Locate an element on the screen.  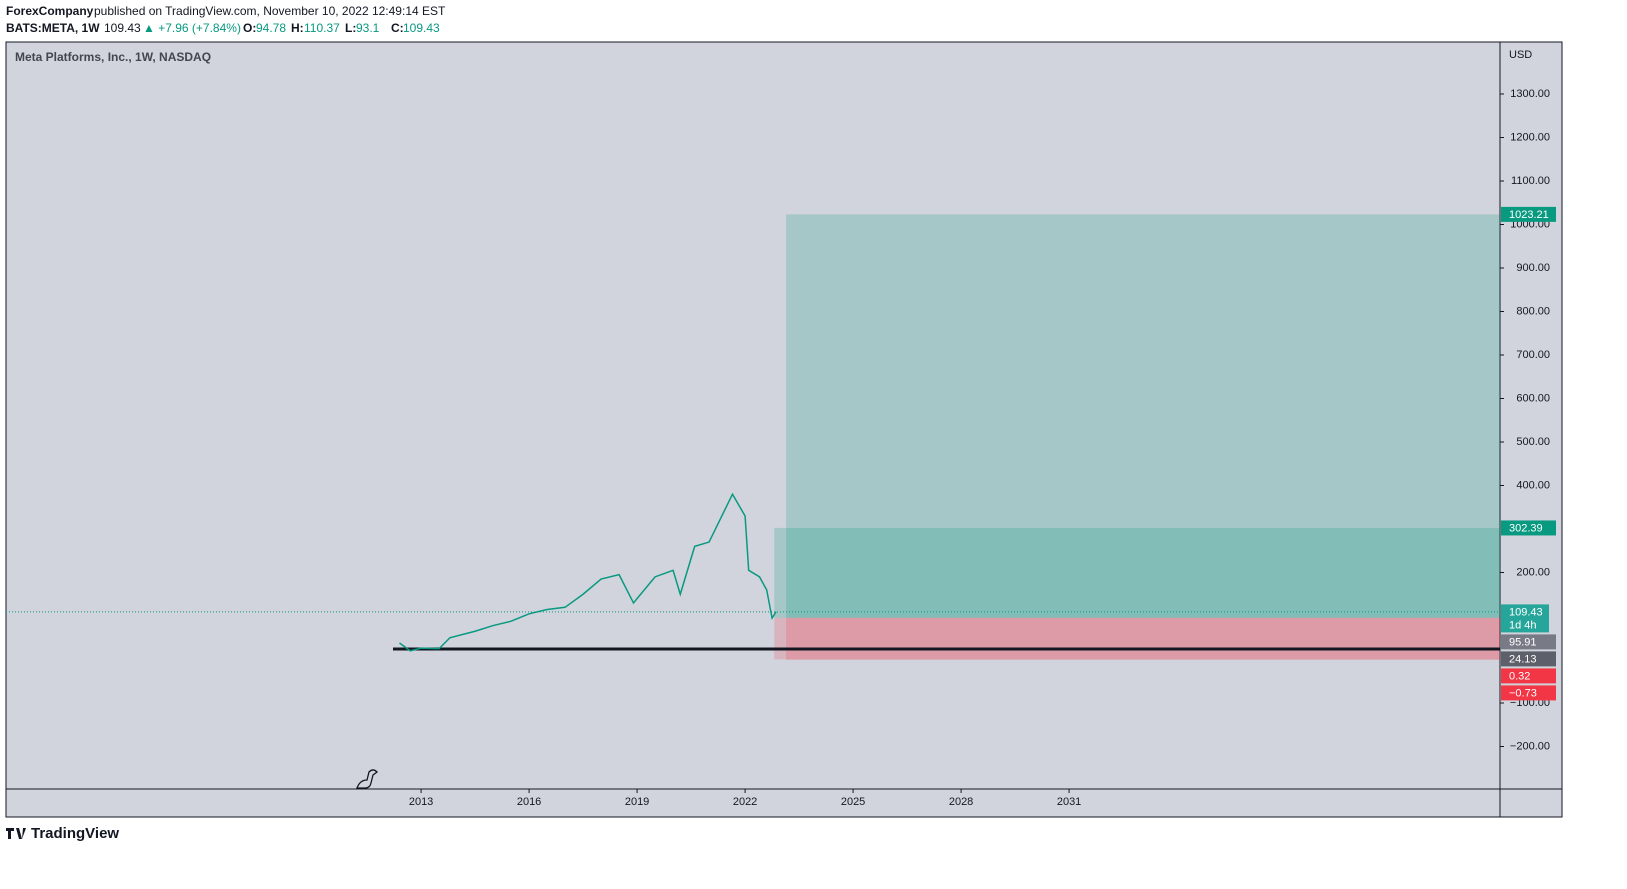
x-tick-label: 2031 is located at coordinates (1069, 802).